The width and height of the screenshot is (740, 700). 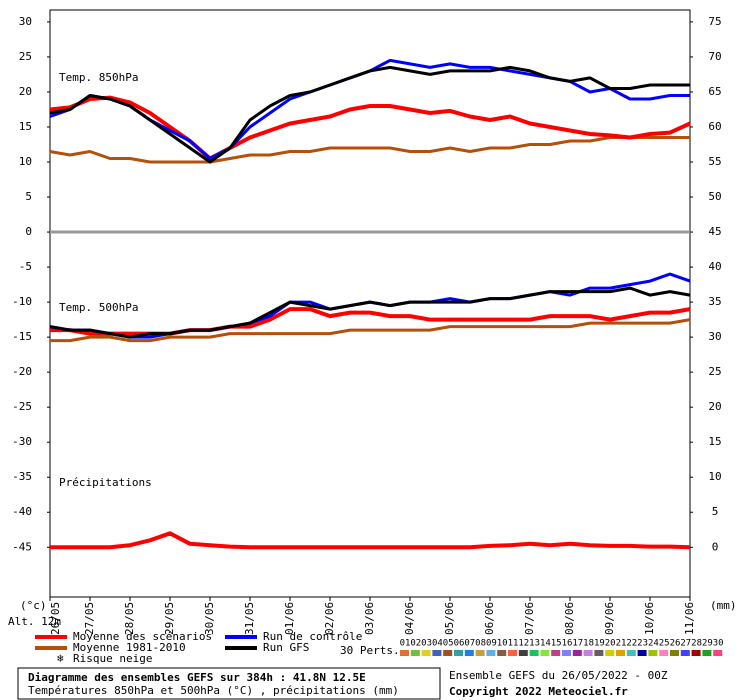 What do you see at coordinates (714, 21) in the screenshot?
I see `y2-tick-label: 75` at bounding box center [714, 21].